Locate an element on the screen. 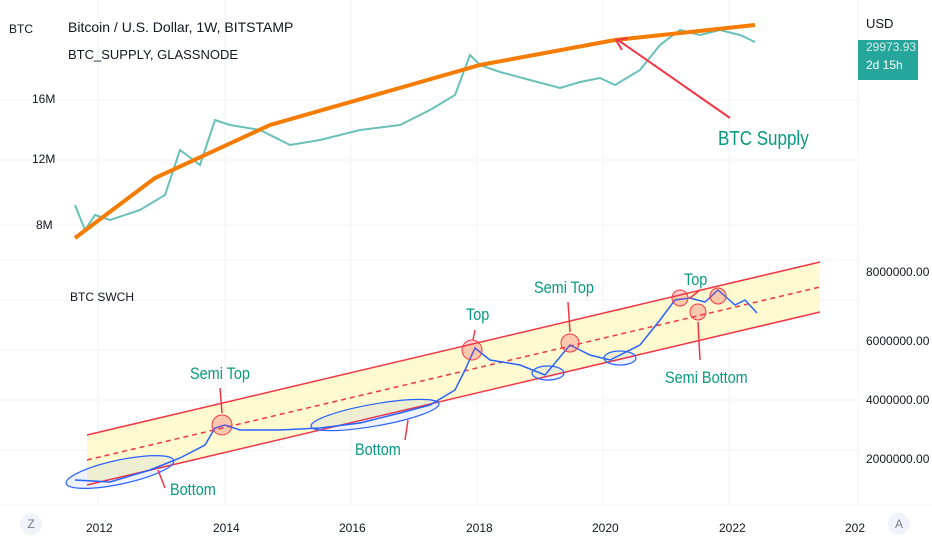 This screenshot has width=932, height=550. zoom-reset-button: Z is located at coordinates (31, 524).